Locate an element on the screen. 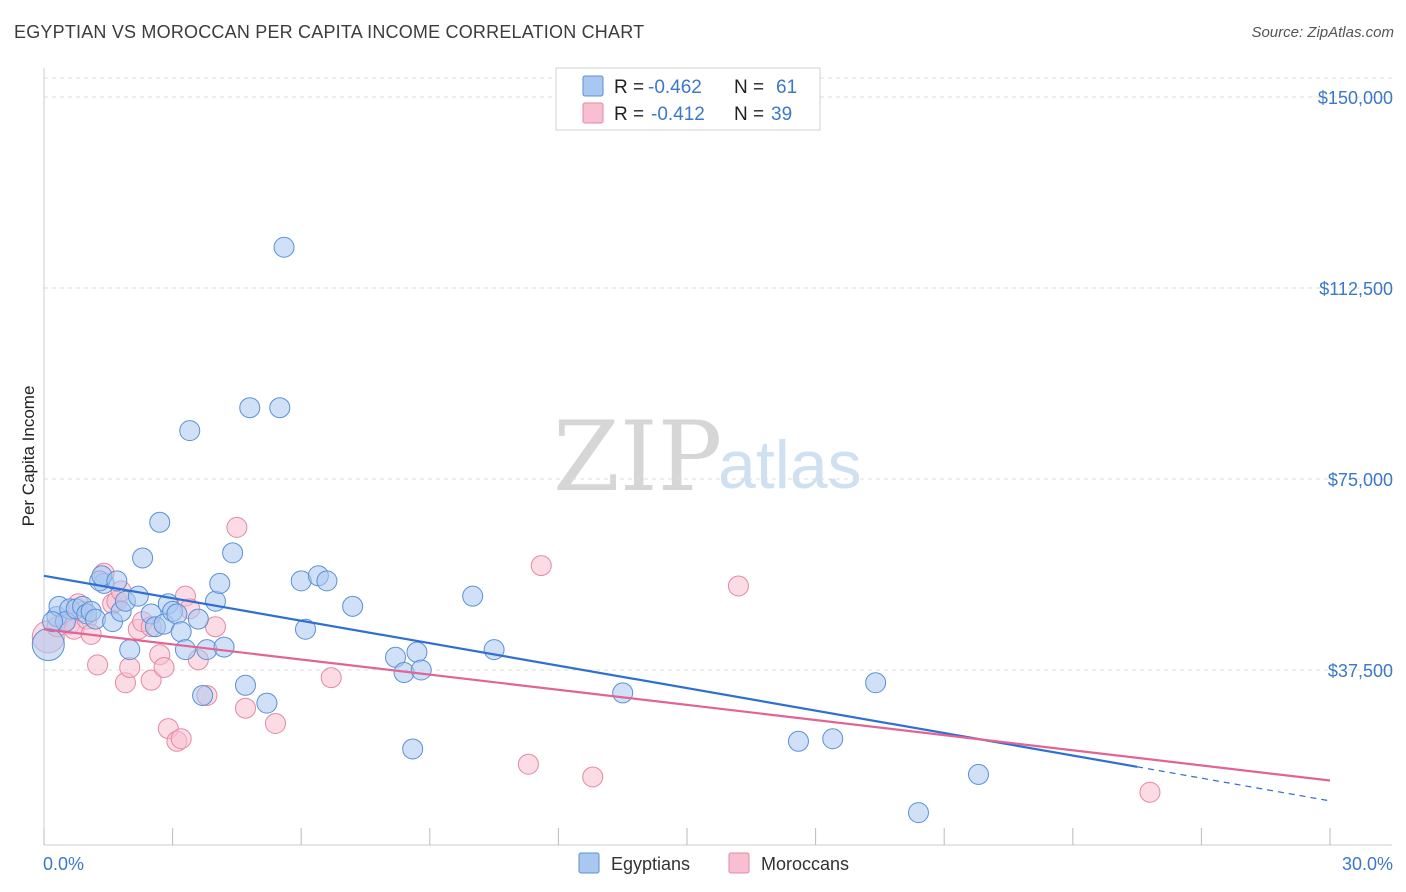  series-legend: Egyptians Moroccans is located at coordinates (713, 863).